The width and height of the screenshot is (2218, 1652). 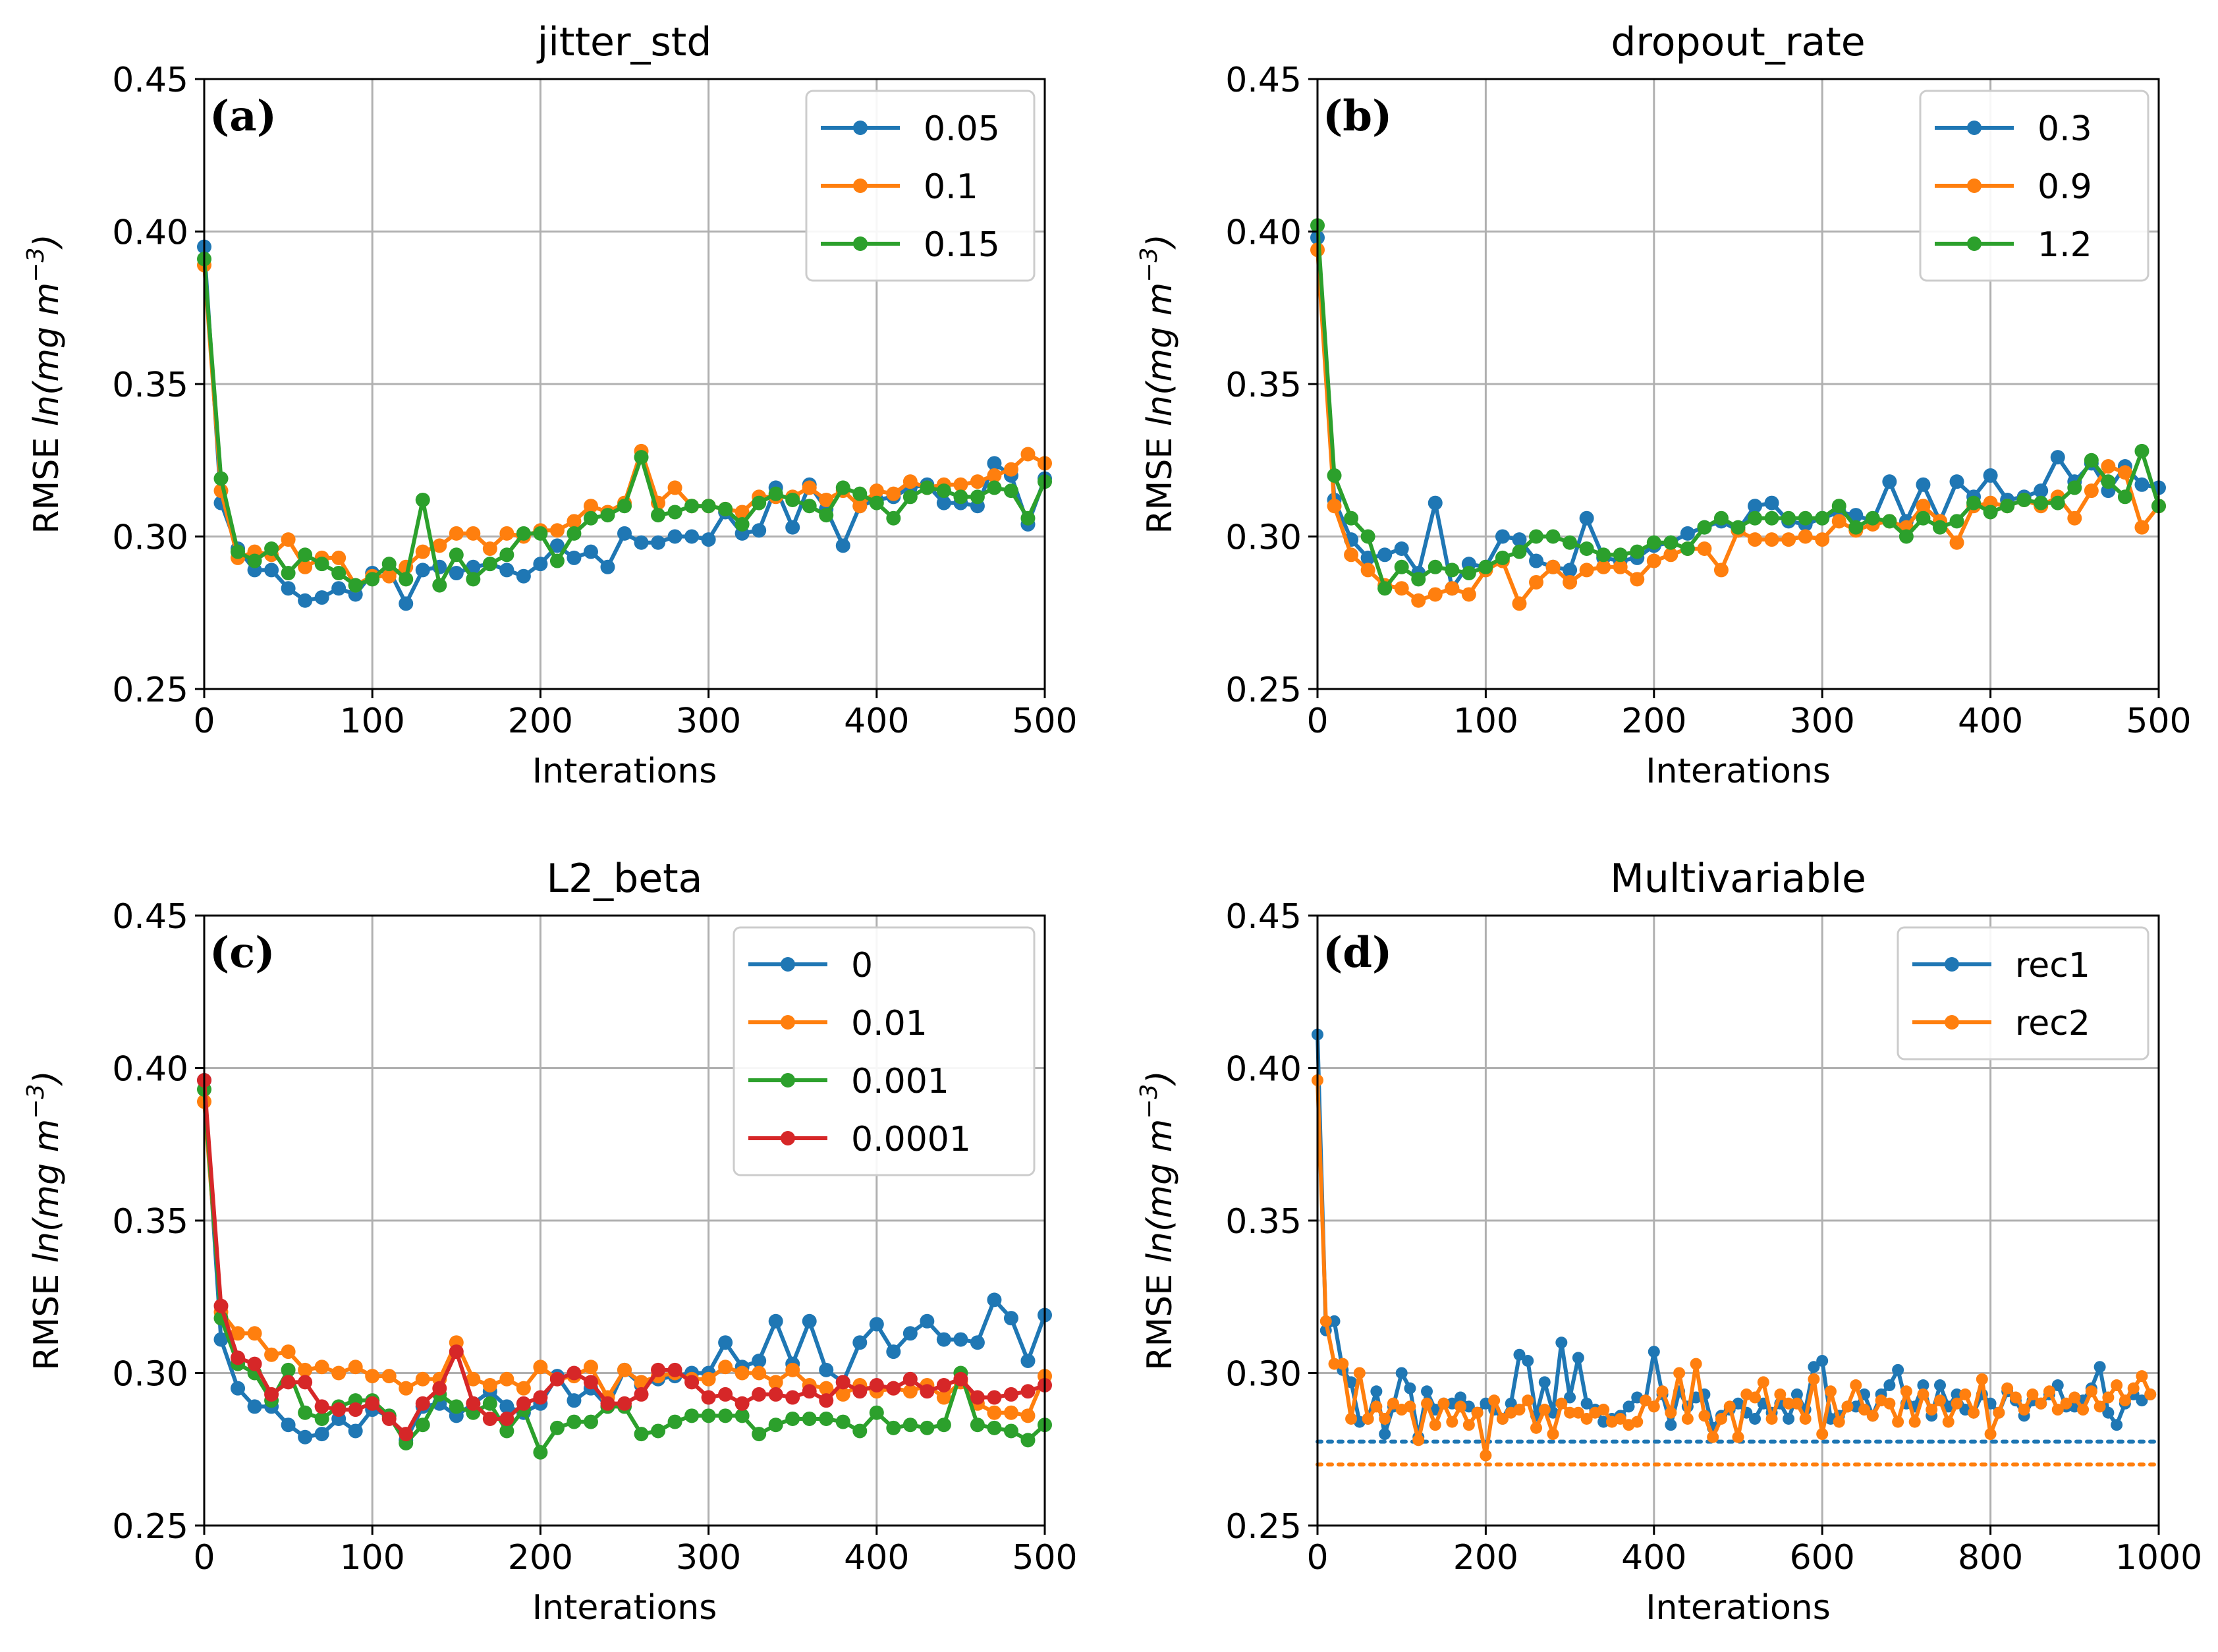 What do you see at coordinates (1738, 42) in the screenshot?
I see `chart-title: dropout_rate` at bounding box center [1738, 42].